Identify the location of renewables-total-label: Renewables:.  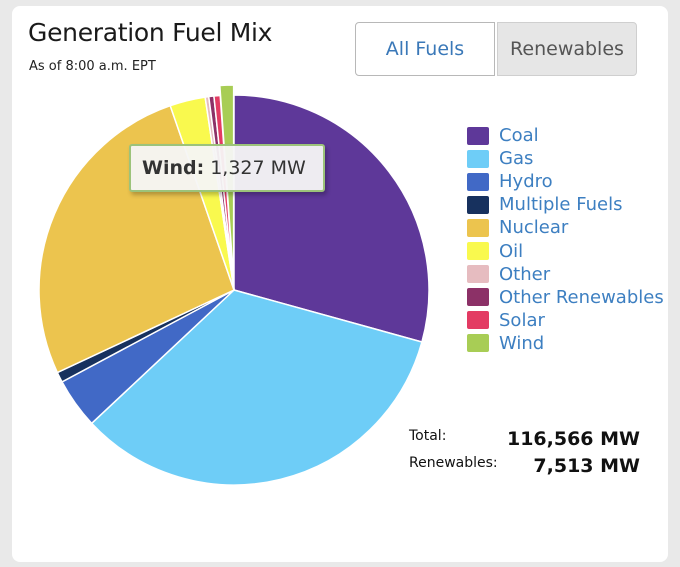
(453, 463).